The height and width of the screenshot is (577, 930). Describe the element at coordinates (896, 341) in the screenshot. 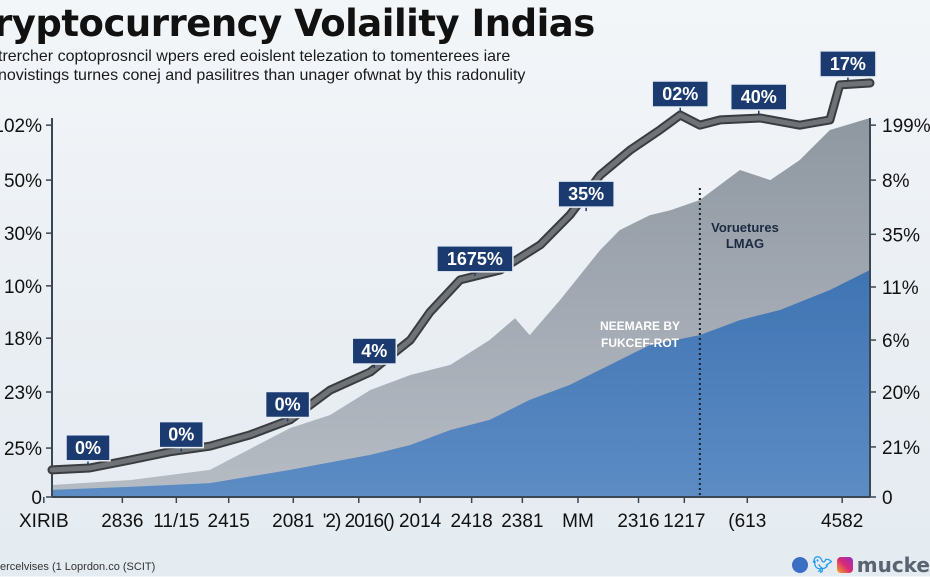

I see `y-tick-label-right: 6%` at that location.